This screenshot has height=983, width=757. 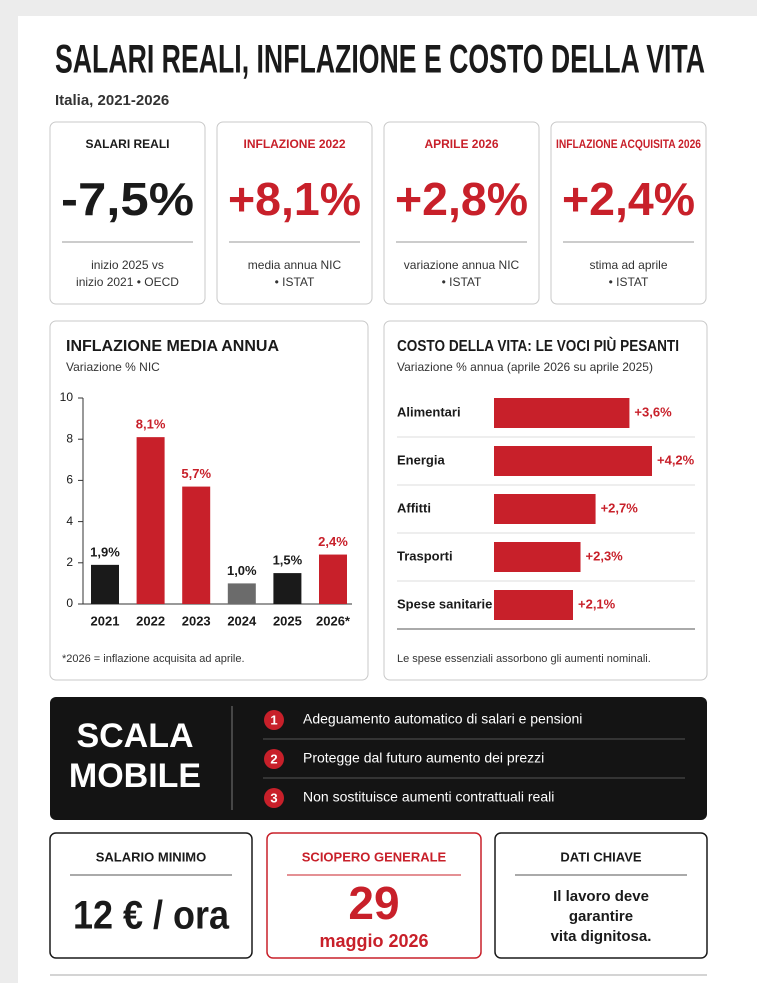 I want to click on y-tick-label: 2, so click(x=69, y=562).